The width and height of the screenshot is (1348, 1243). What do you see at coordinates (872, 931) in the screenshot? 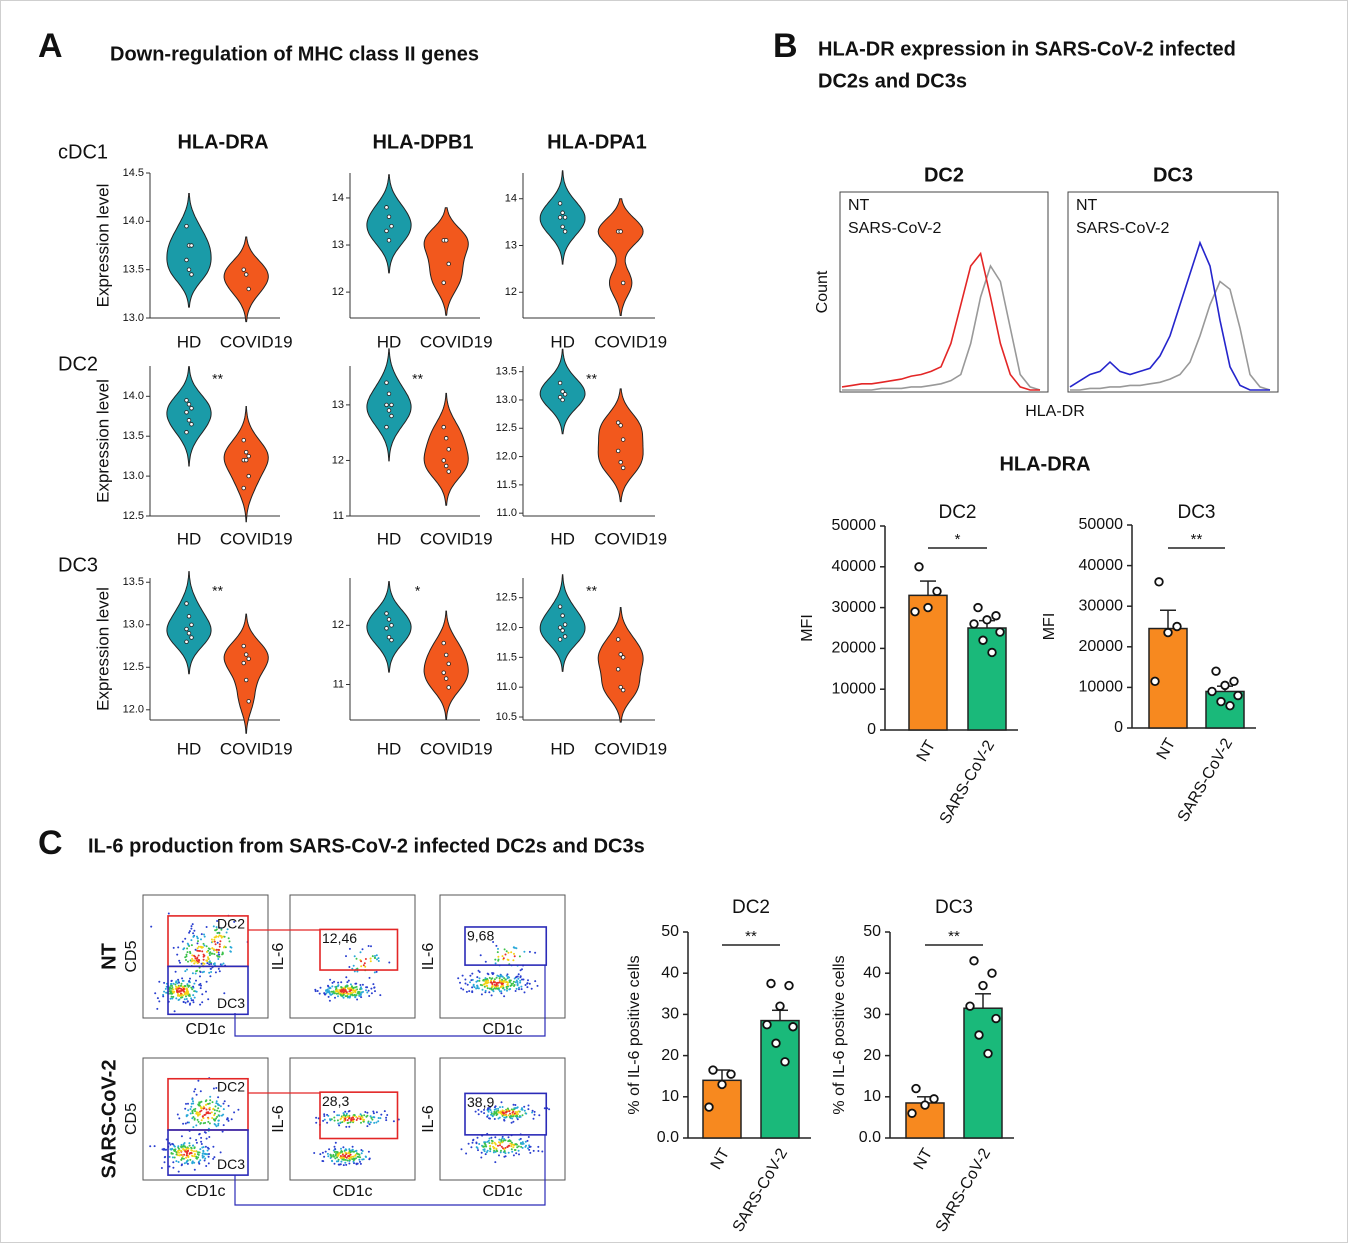
I see `y-tick-label: 50` at bounding box center [872, 931].